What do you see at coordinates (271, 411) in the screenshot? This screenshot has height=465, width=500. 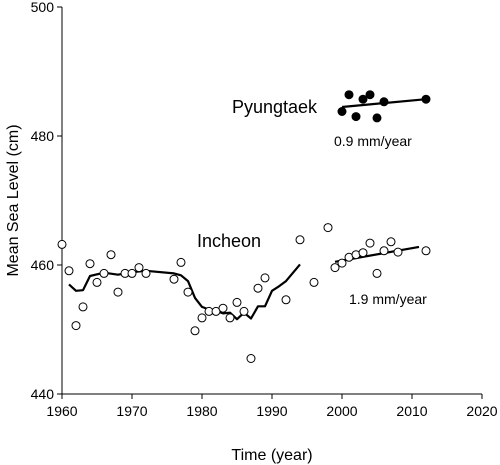 I see `x-tick-label: 1990` at bounding box center [271, 411].